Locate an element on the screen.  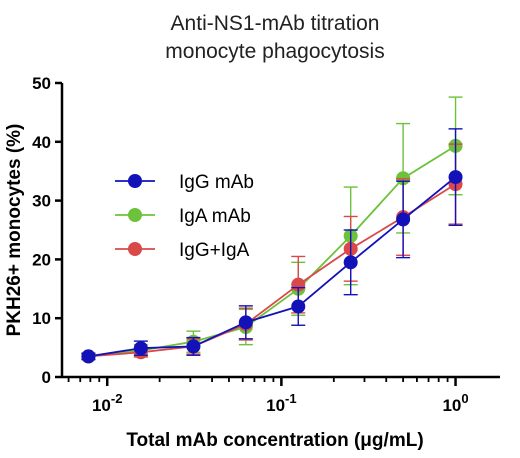
y-tick-label: 10 is located at coordinates (41, 318).